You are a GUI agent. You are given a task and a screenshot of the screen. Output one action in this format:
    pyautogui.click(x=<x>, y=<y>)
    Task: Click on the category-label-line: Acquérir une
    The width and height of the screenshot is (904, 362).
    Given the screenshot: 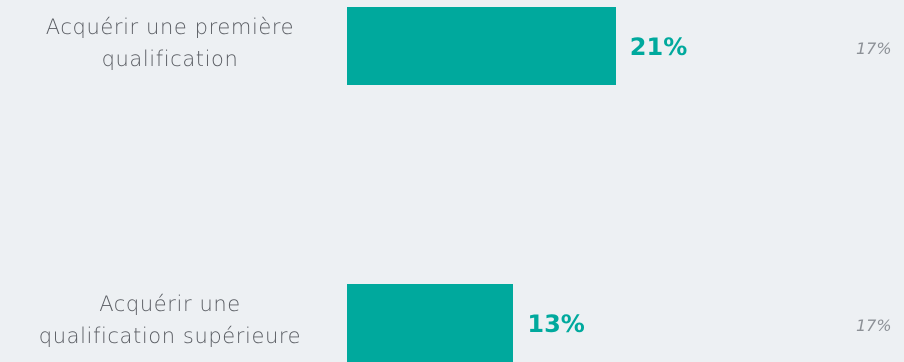 What is the action you would take?
    pyautogui.click(x=170, y=304)
    